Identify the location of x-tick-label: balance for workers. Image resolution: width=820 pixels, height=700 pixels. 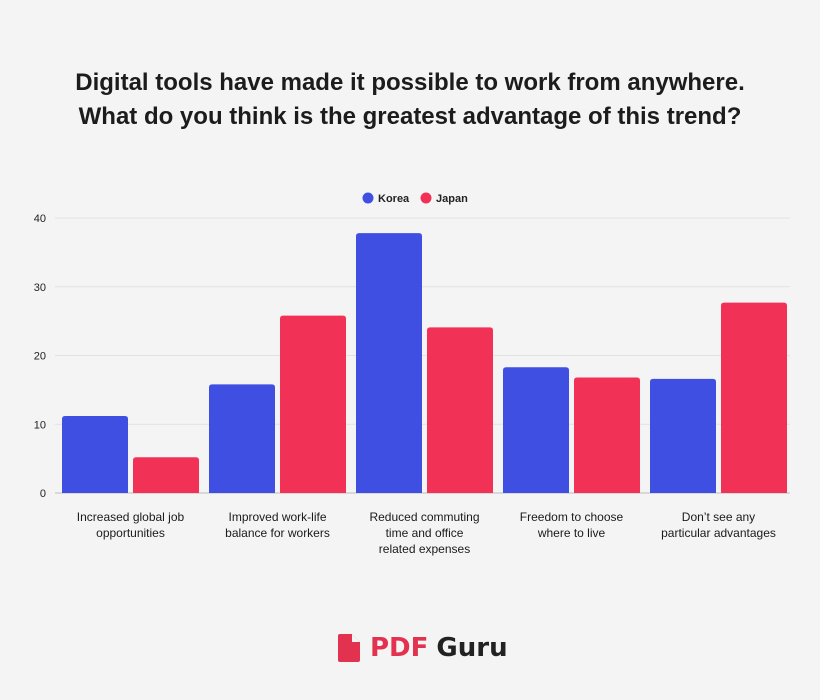
(277, 533).